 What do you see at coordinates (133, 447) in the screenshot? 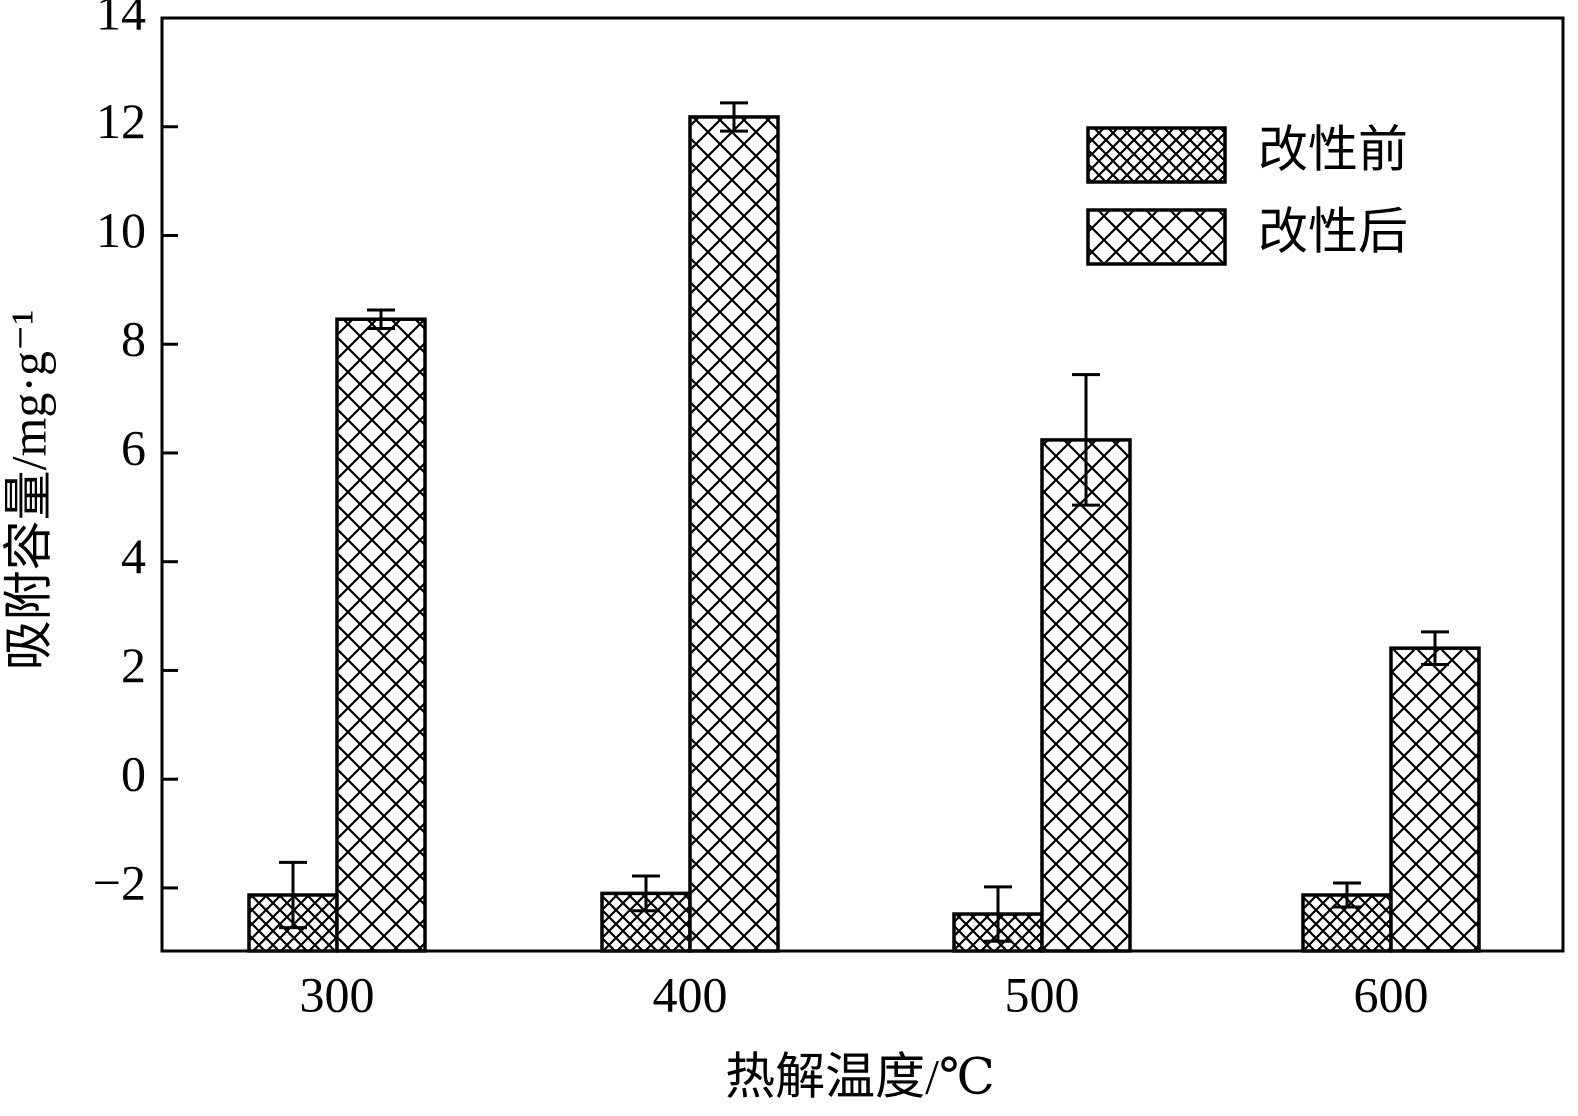
I see `y-tick-label: 6` at bounding box center [133, 447].